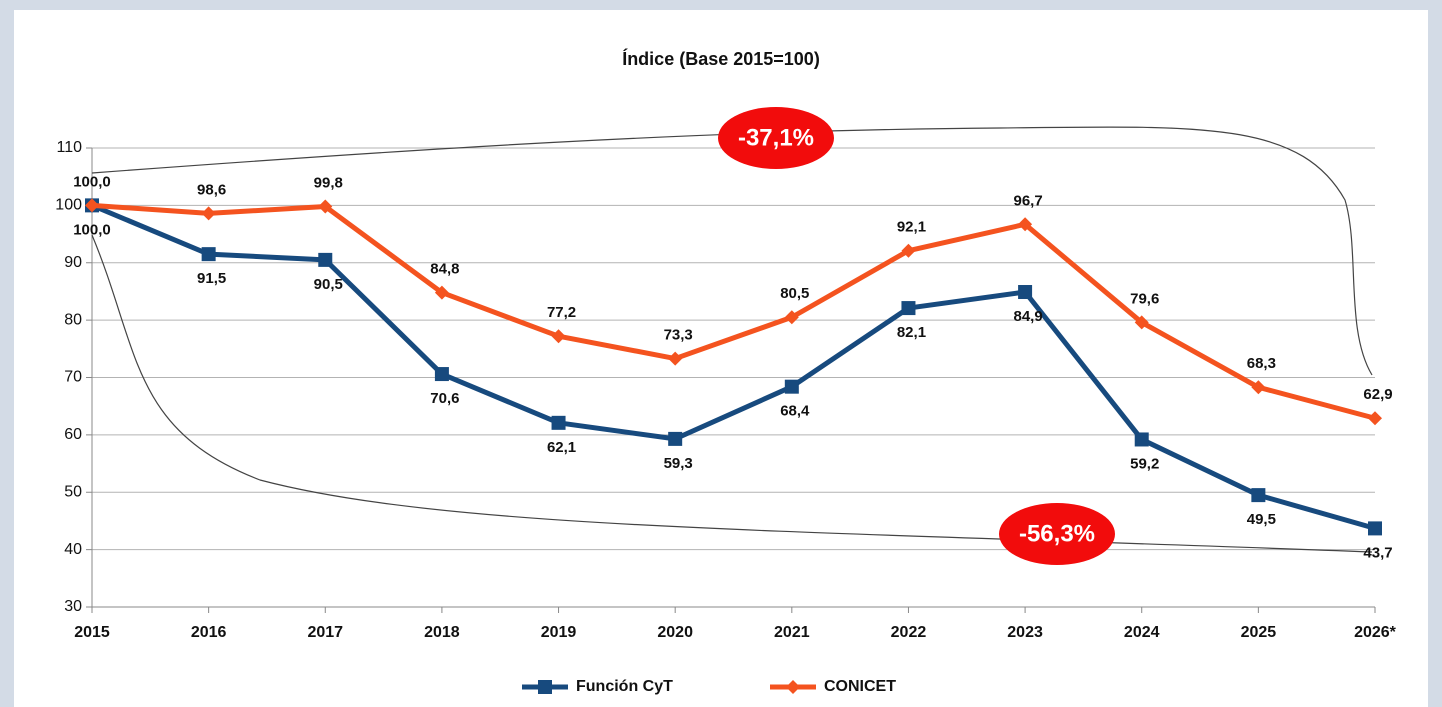 The width and height of the screenshot is (1442, 707). I want to click on data-label: 98,6, so click(211, 189).